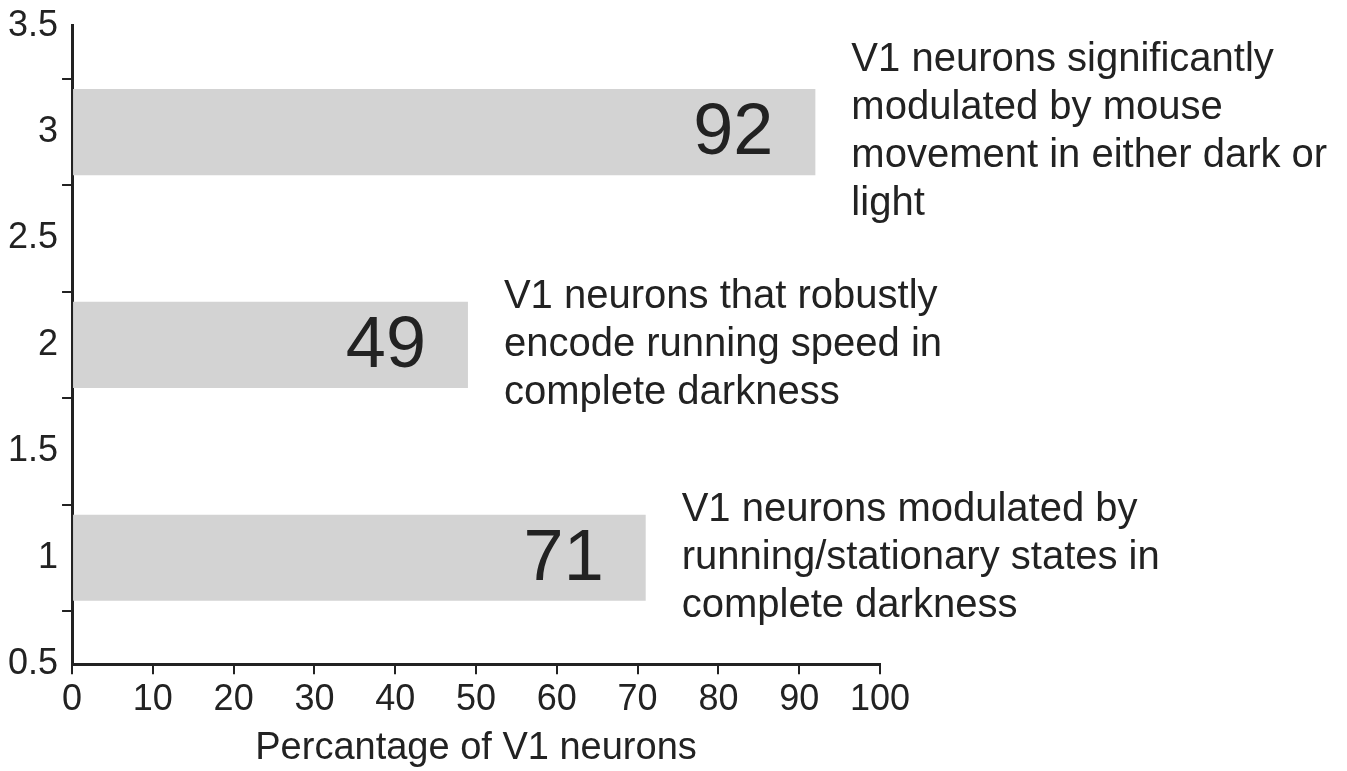 The image size is (1347, 771). I want to click on x-tick-label: 70, so click(637, 697).